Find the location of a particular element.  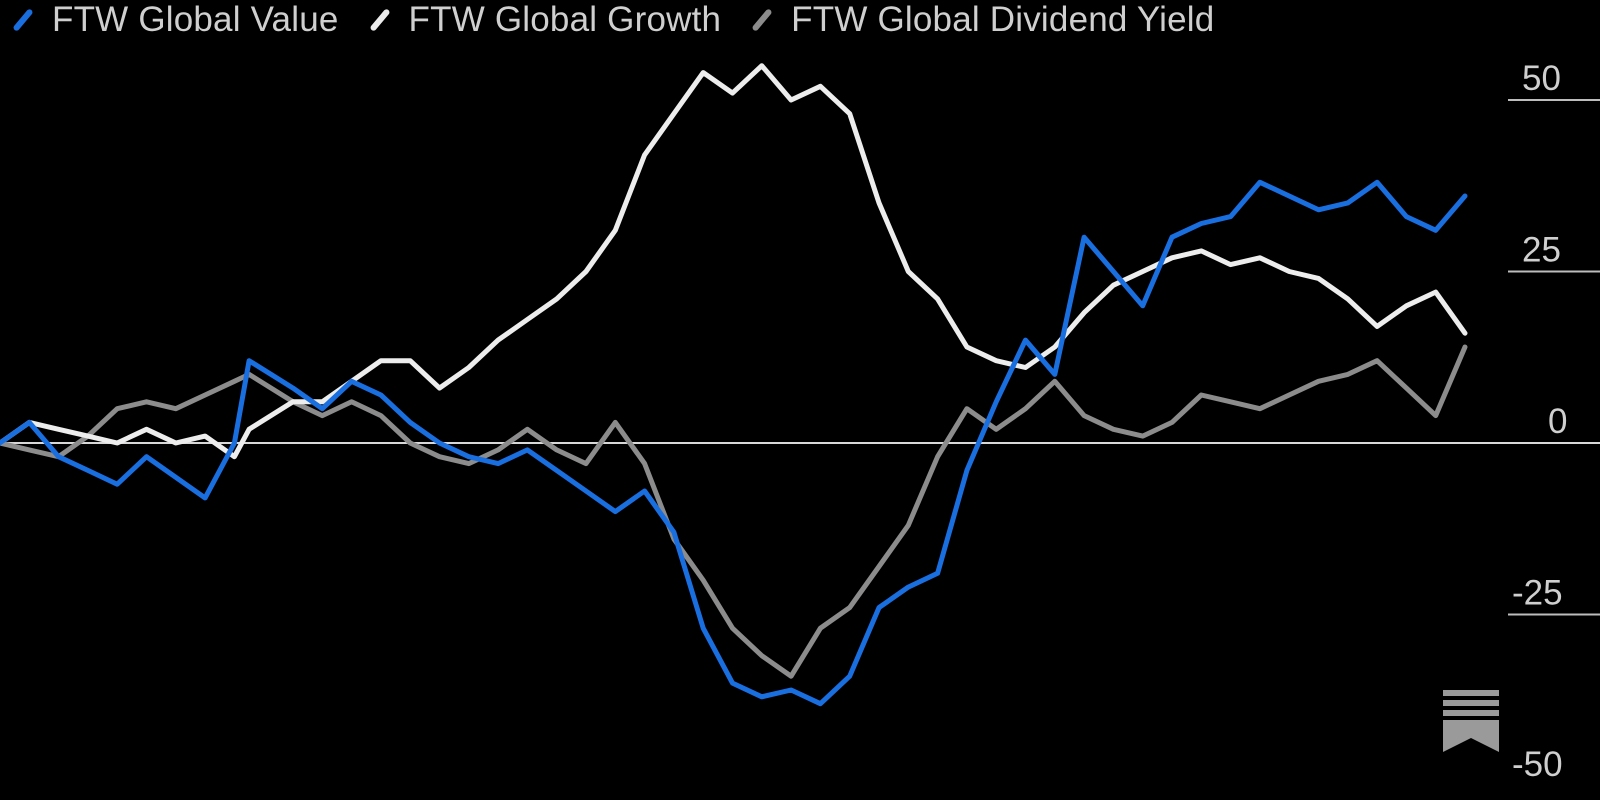

y-tick-label: 50 is located at coordinates (1541, 78).